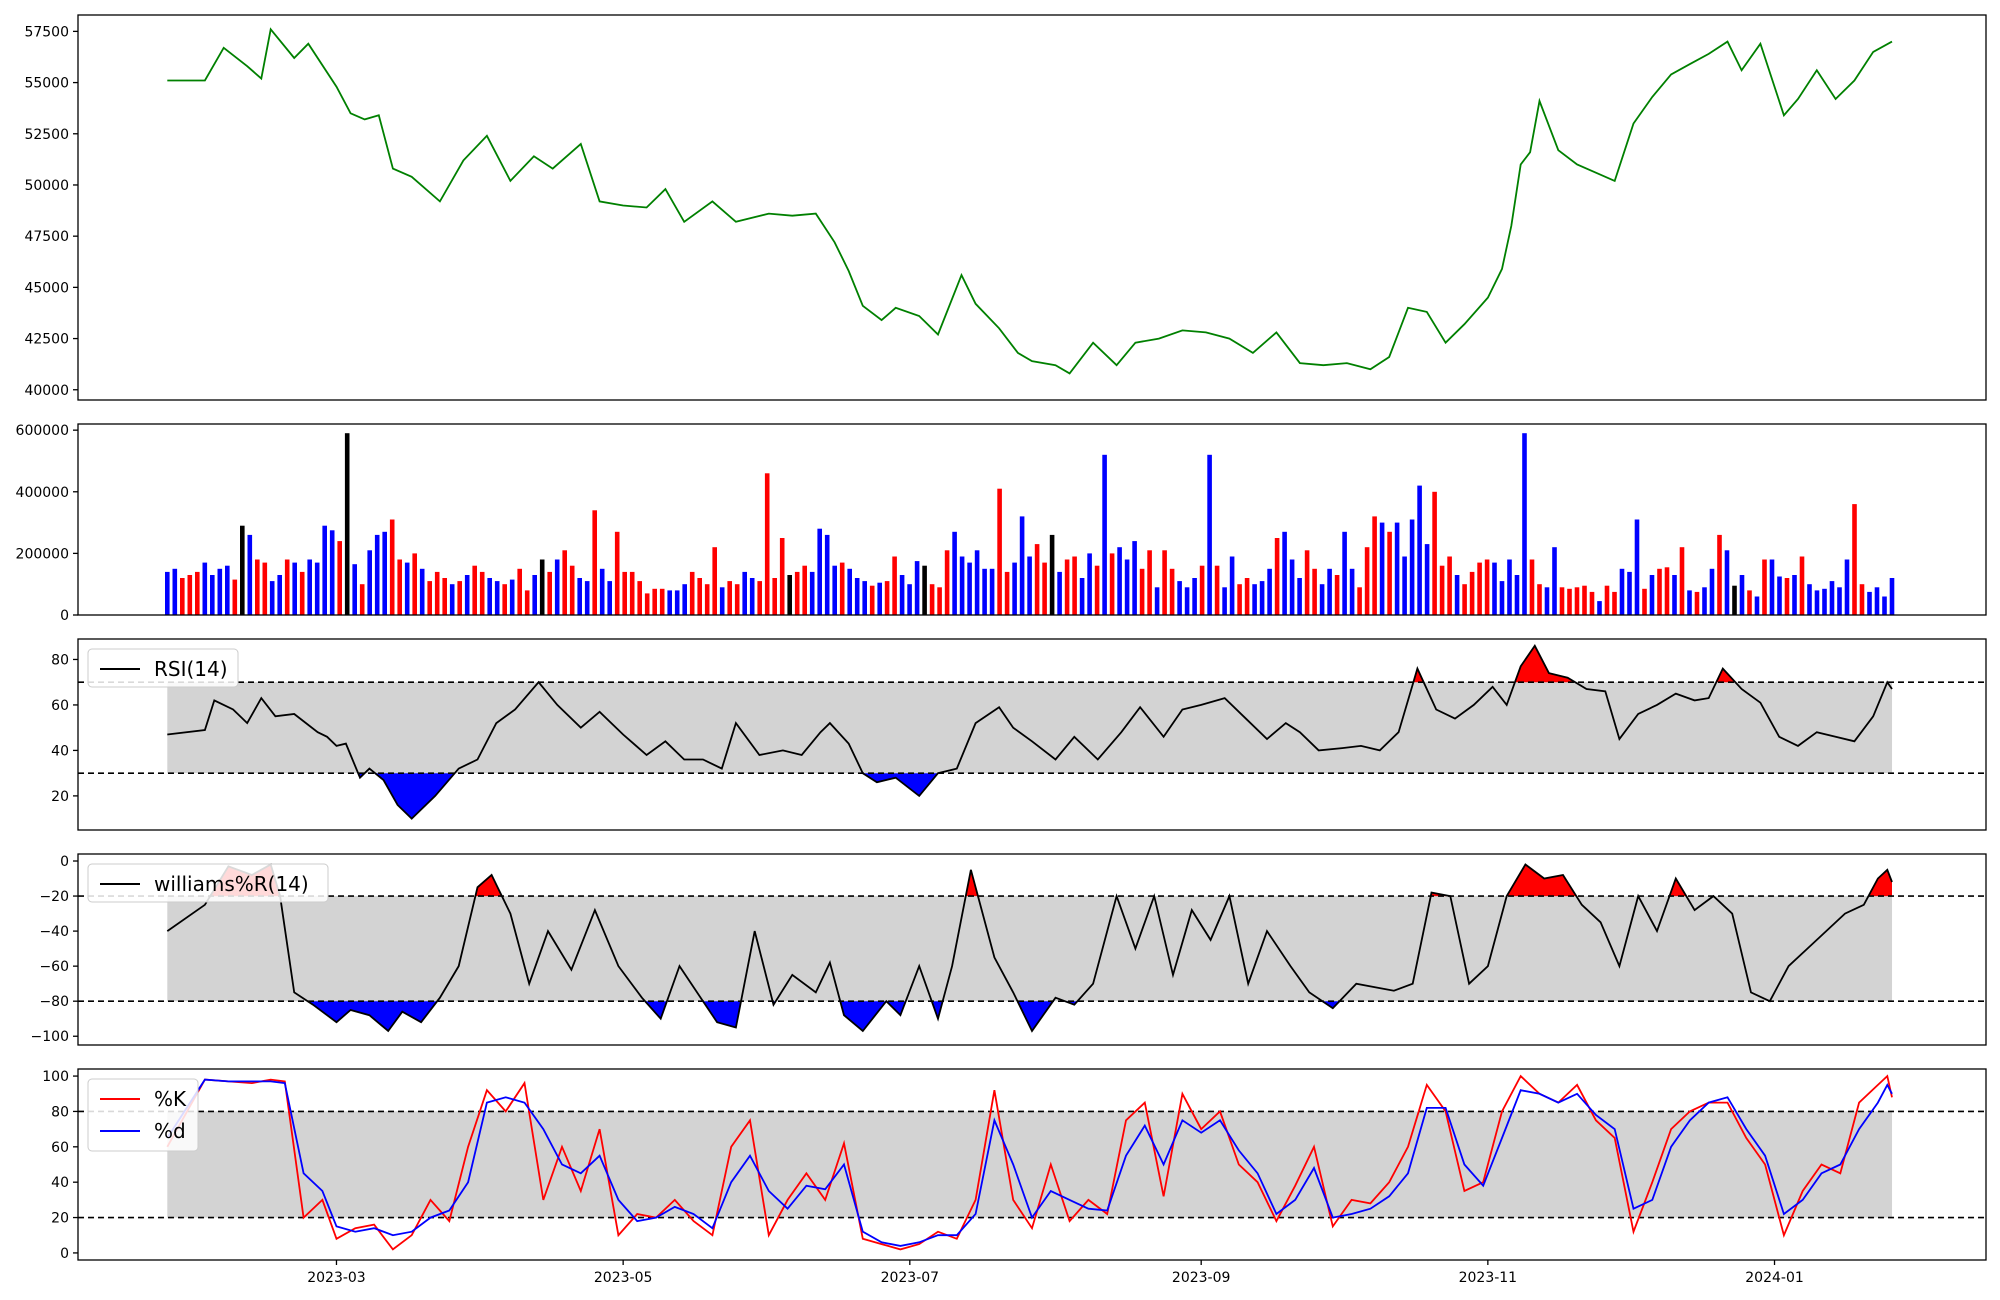 This screenshot has width=2000, height=1300. What do you see at coordinates (51, 135) in the screenshot?
I see `y-tick: 52500` at bounding box center [51, 135].